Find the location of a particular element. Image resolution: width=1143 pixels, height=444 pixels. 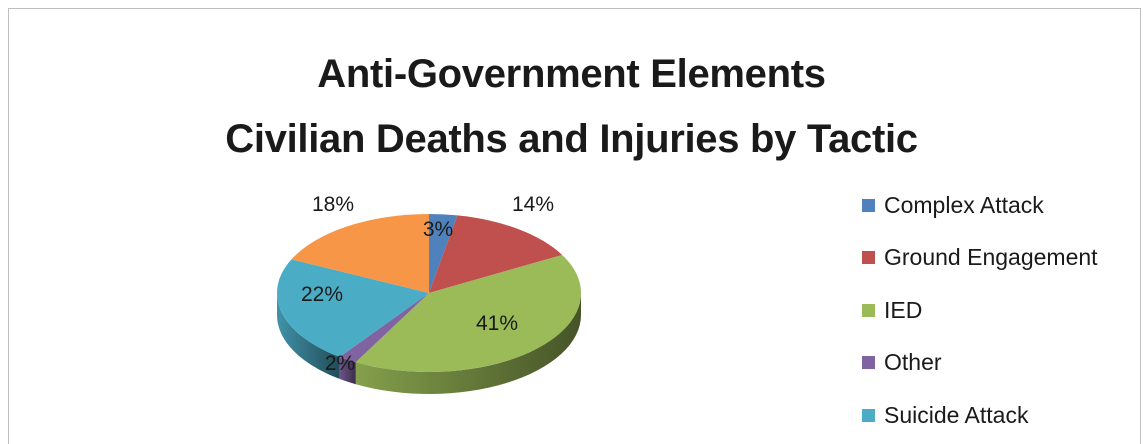

data-label-ied: 41% is located at coordinates (497, 323).